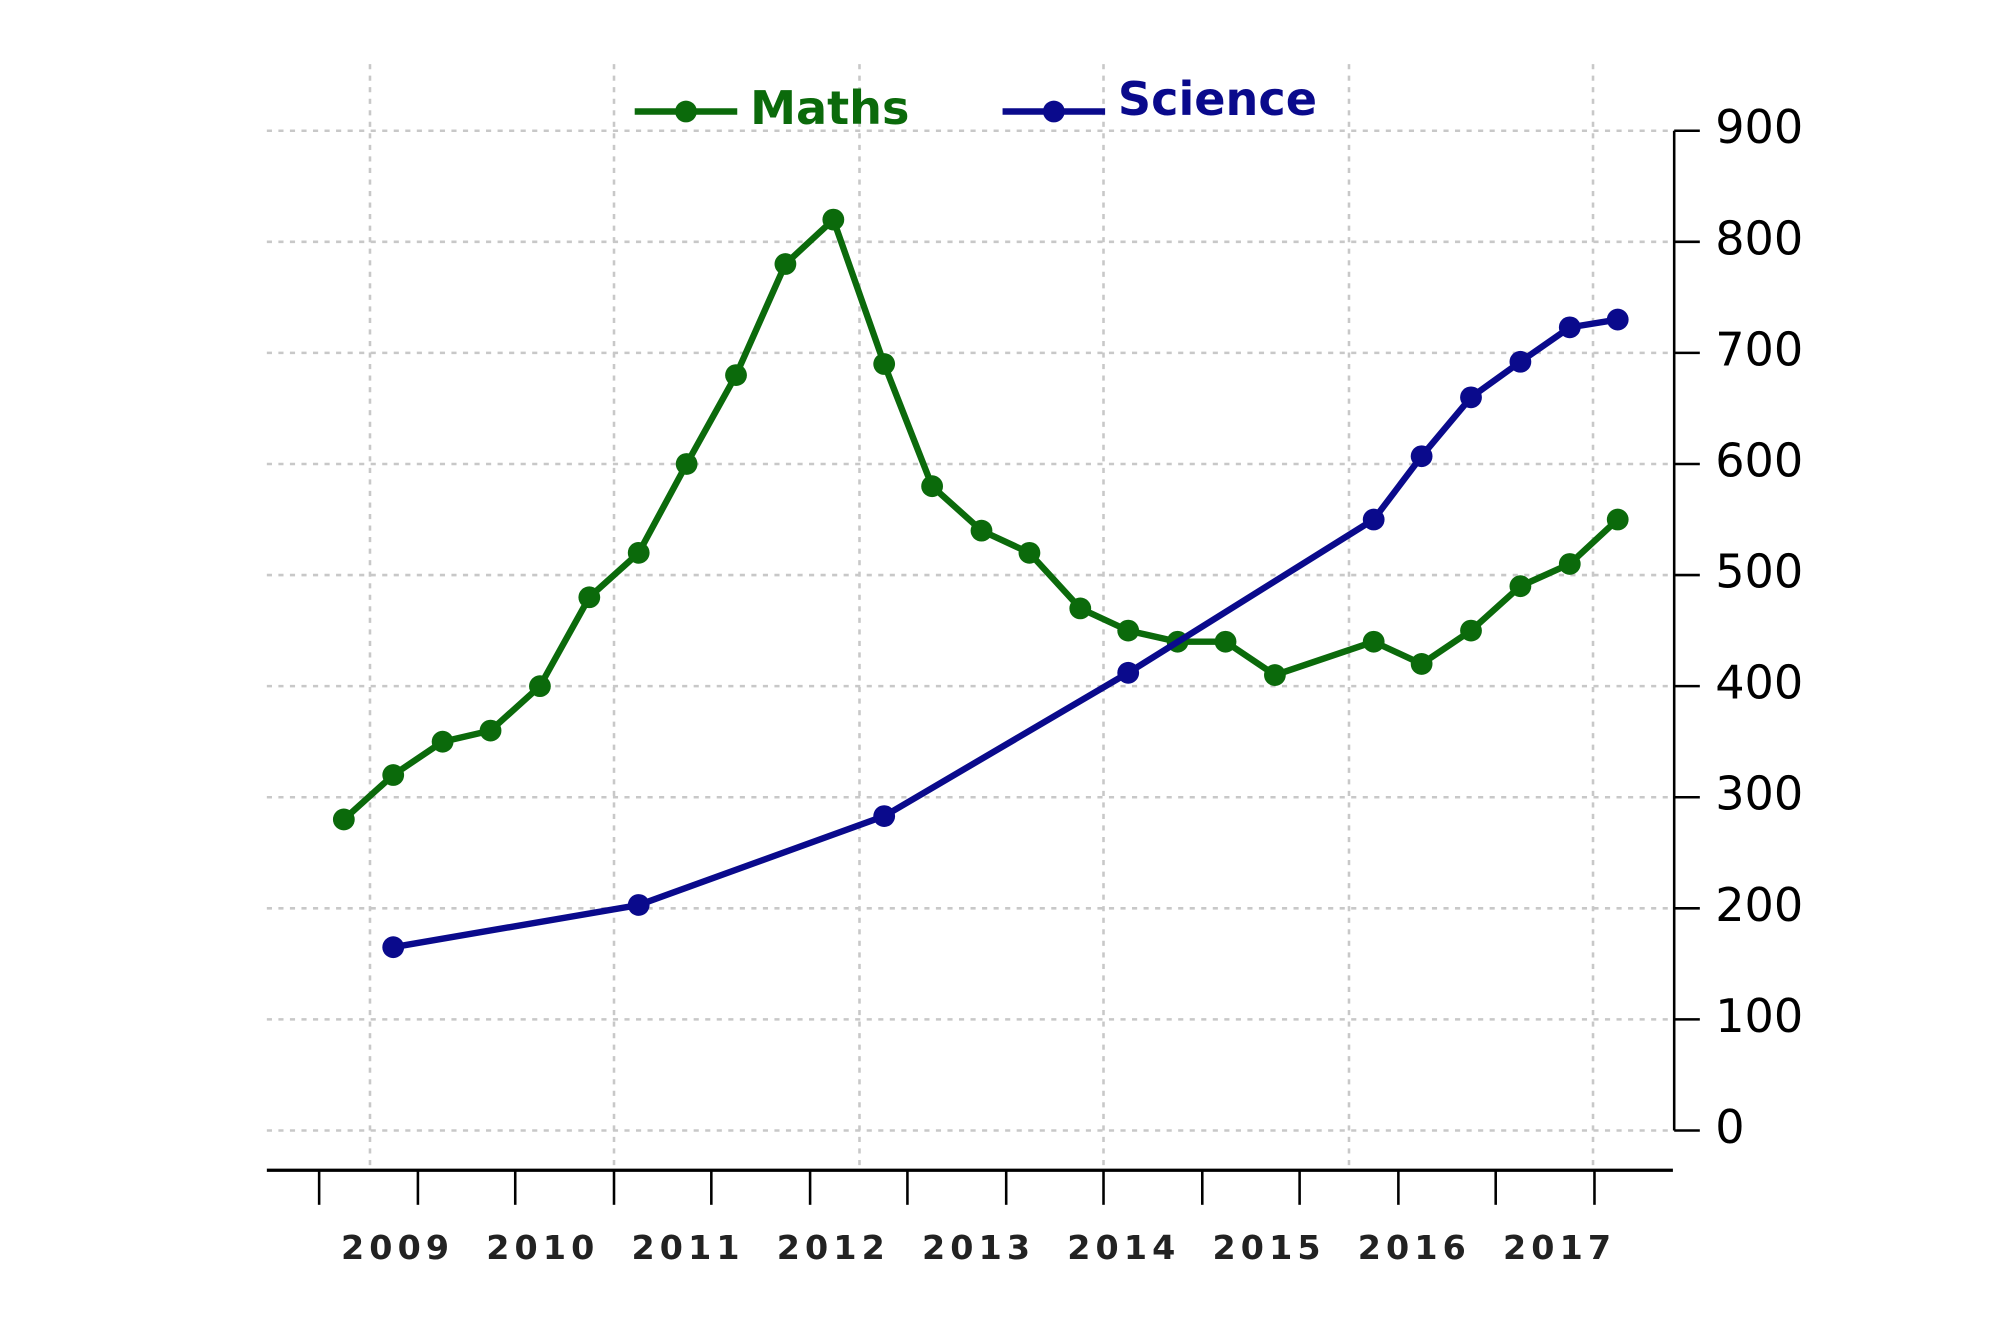  What do you see at coordinates (1414, 1247) in the screenshot?
I see `x-tick-label: 2016` at bounding box center [1414, 1247].